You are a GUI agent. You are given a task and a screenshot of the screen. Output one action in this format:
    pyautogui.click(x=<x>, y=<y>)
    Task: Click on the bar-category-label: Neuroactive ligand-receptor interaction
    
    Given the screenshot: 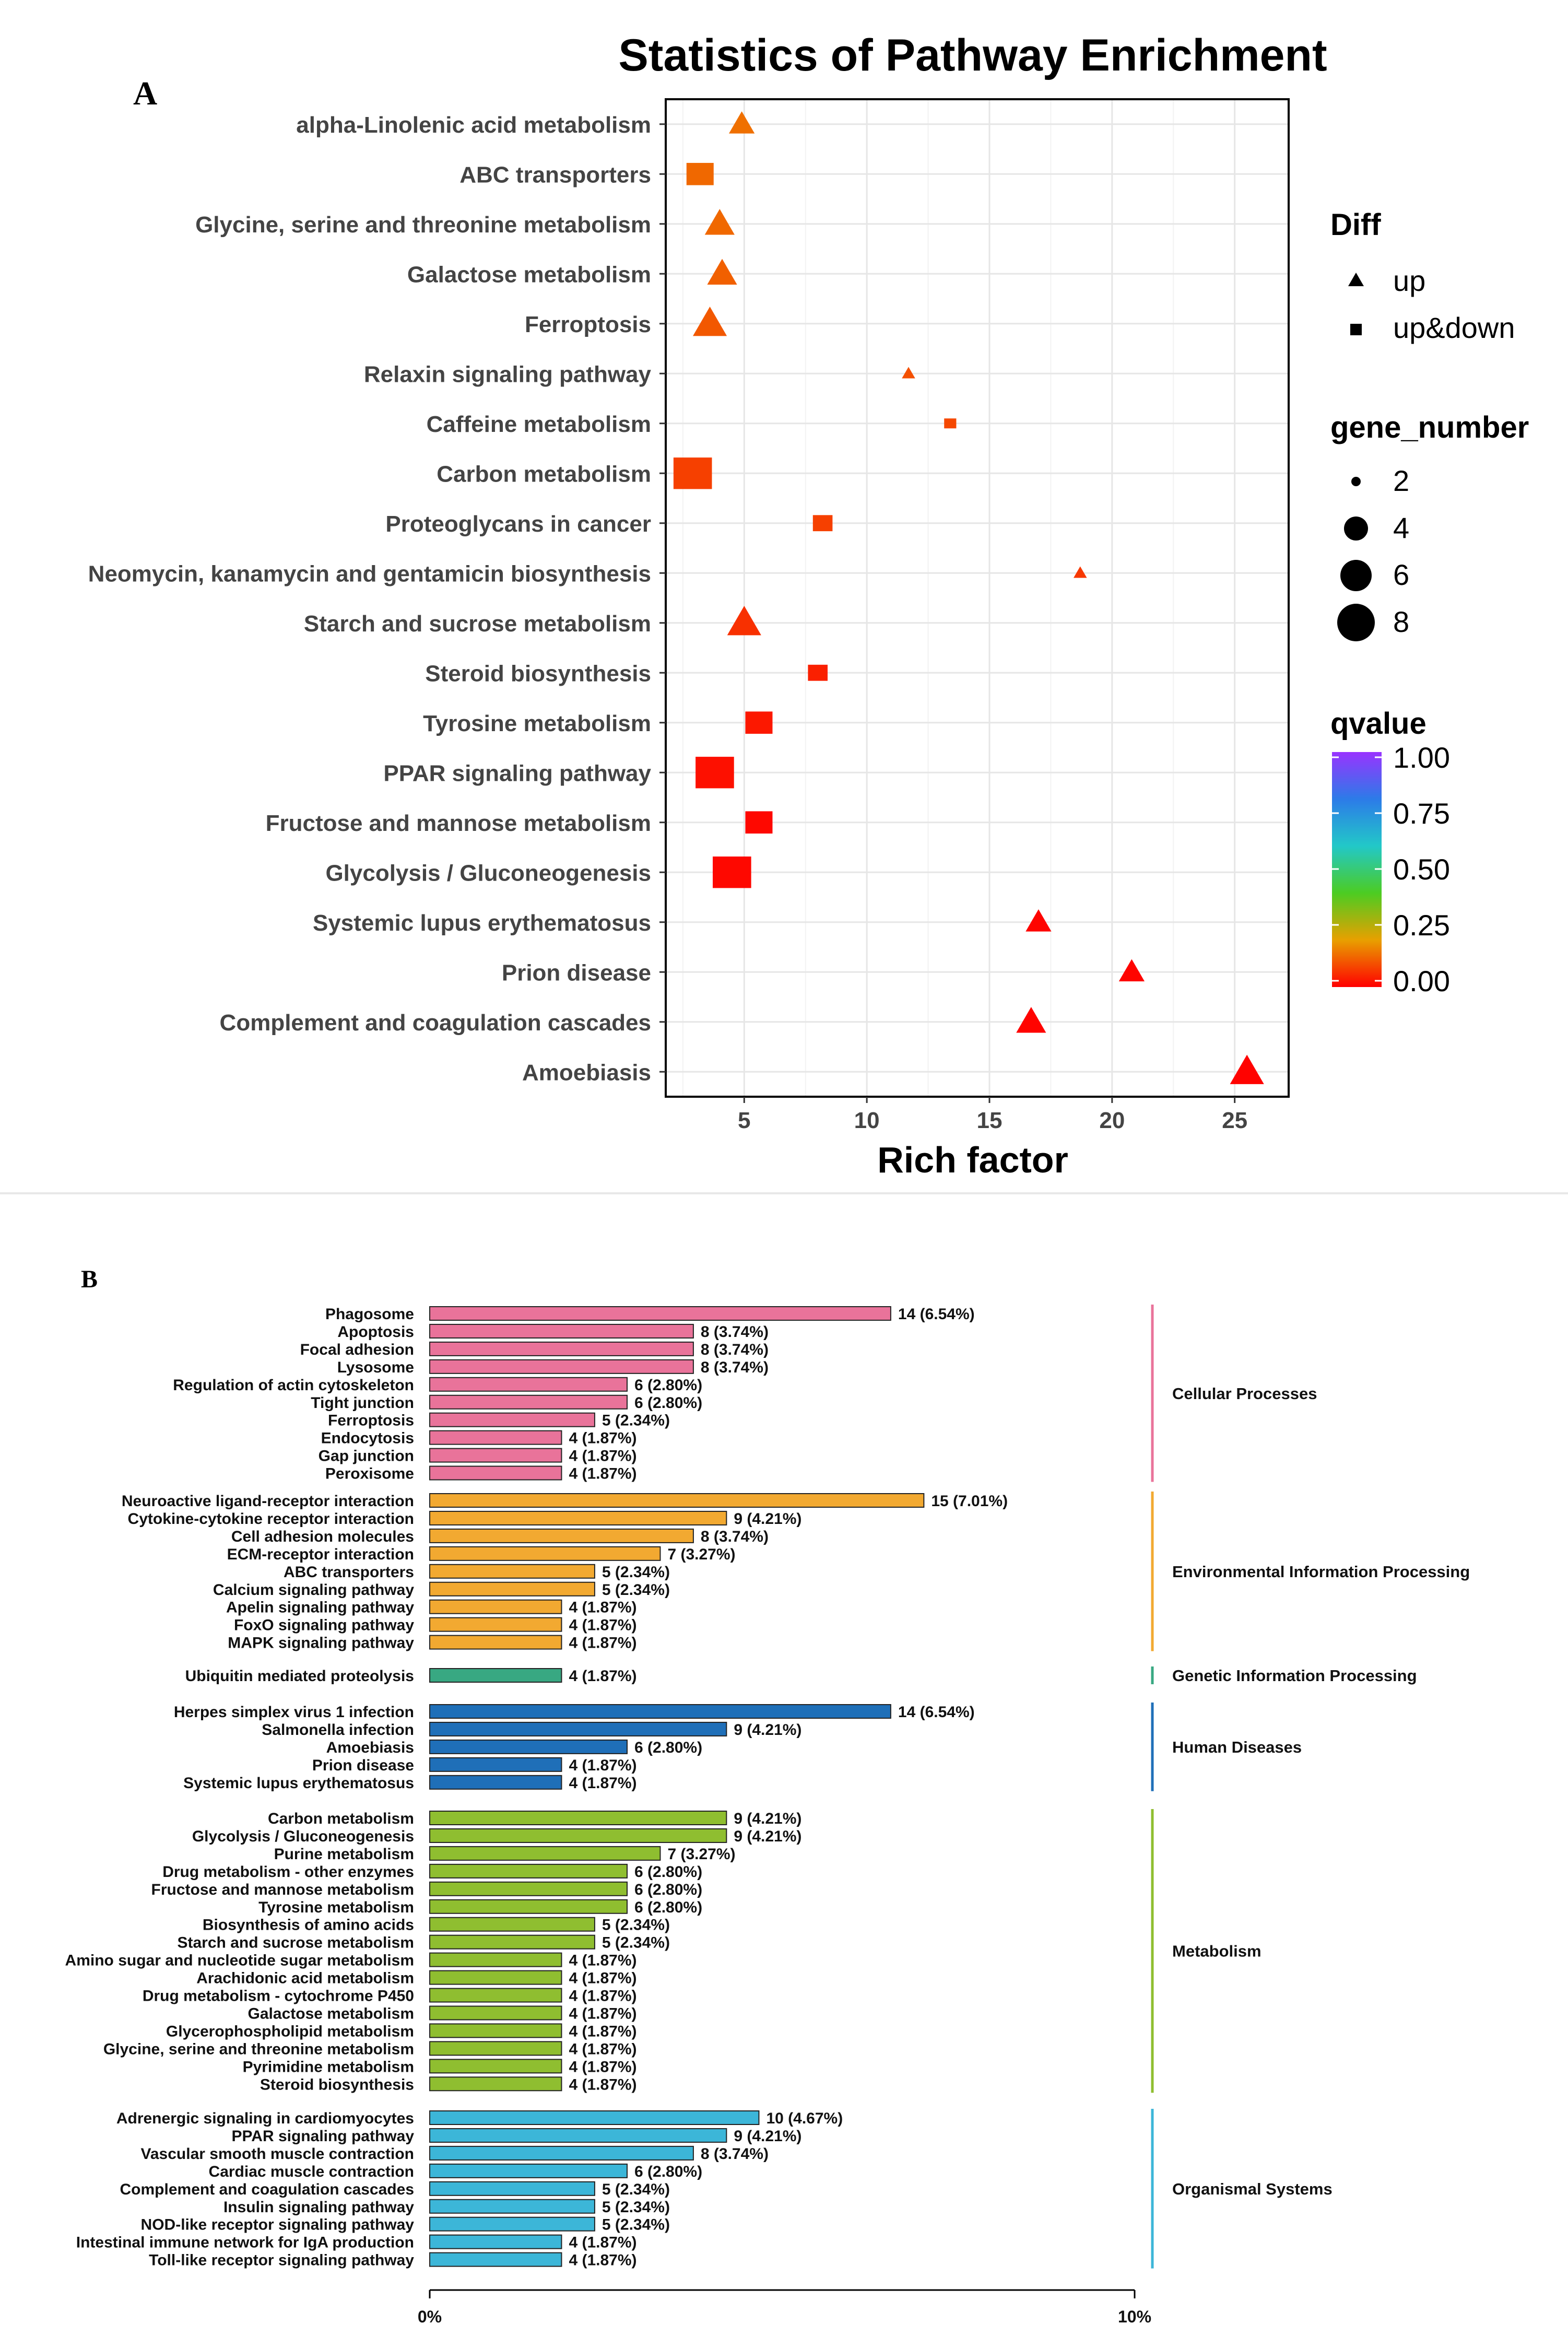 What is the action you would take?
    pyautogui.click(x=268, y=1501)
    